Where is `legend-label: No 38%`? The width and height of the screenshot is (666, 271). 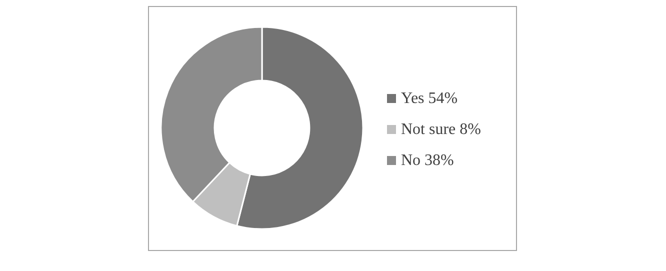 legend-label: No 38% is located at coordinates (427, 160).